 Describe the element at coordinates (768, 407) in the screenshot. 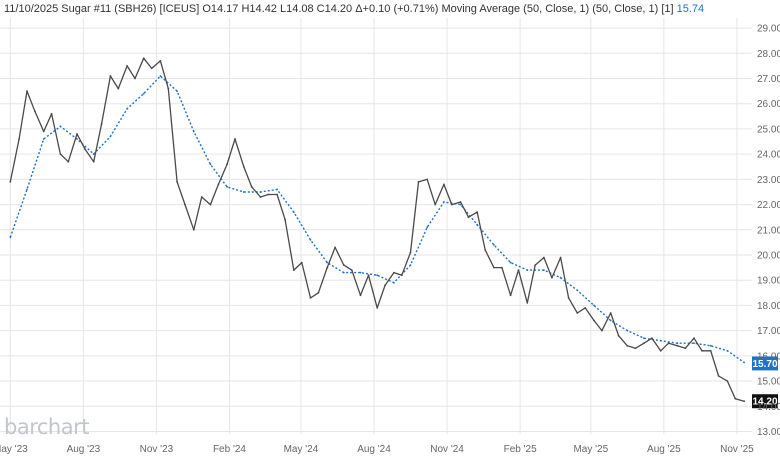

I see `y-tick-label-15: 14.00` at that location.